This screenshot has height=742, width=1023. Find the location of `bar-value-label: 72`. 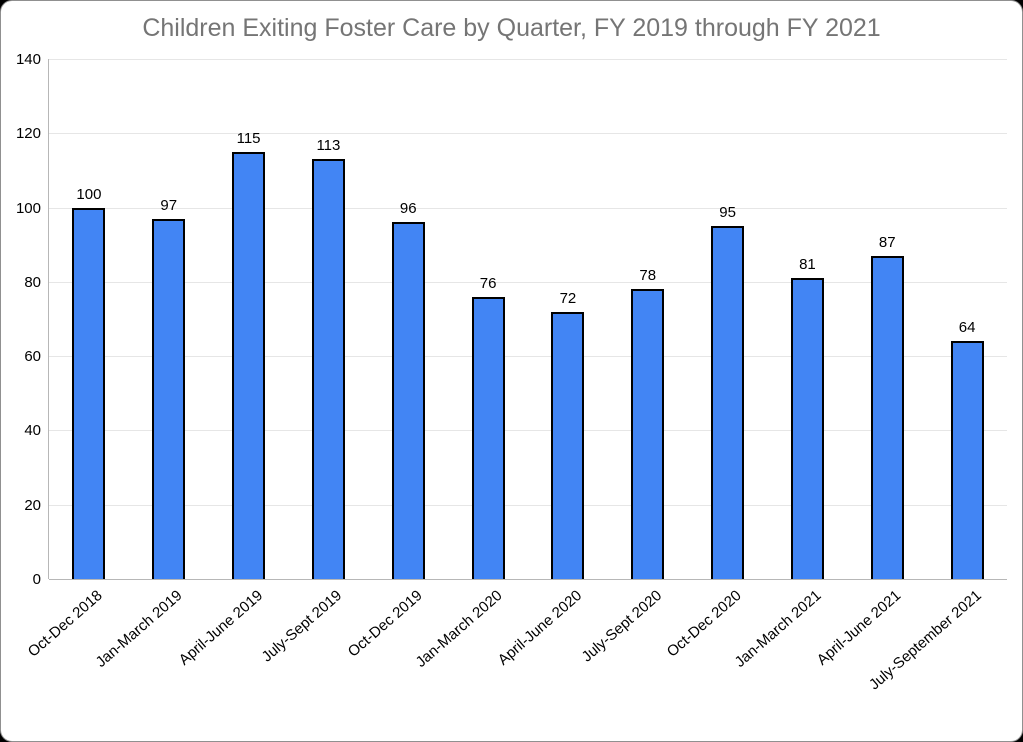

bar-value-label: 72 is located at coordinates (568, 298).